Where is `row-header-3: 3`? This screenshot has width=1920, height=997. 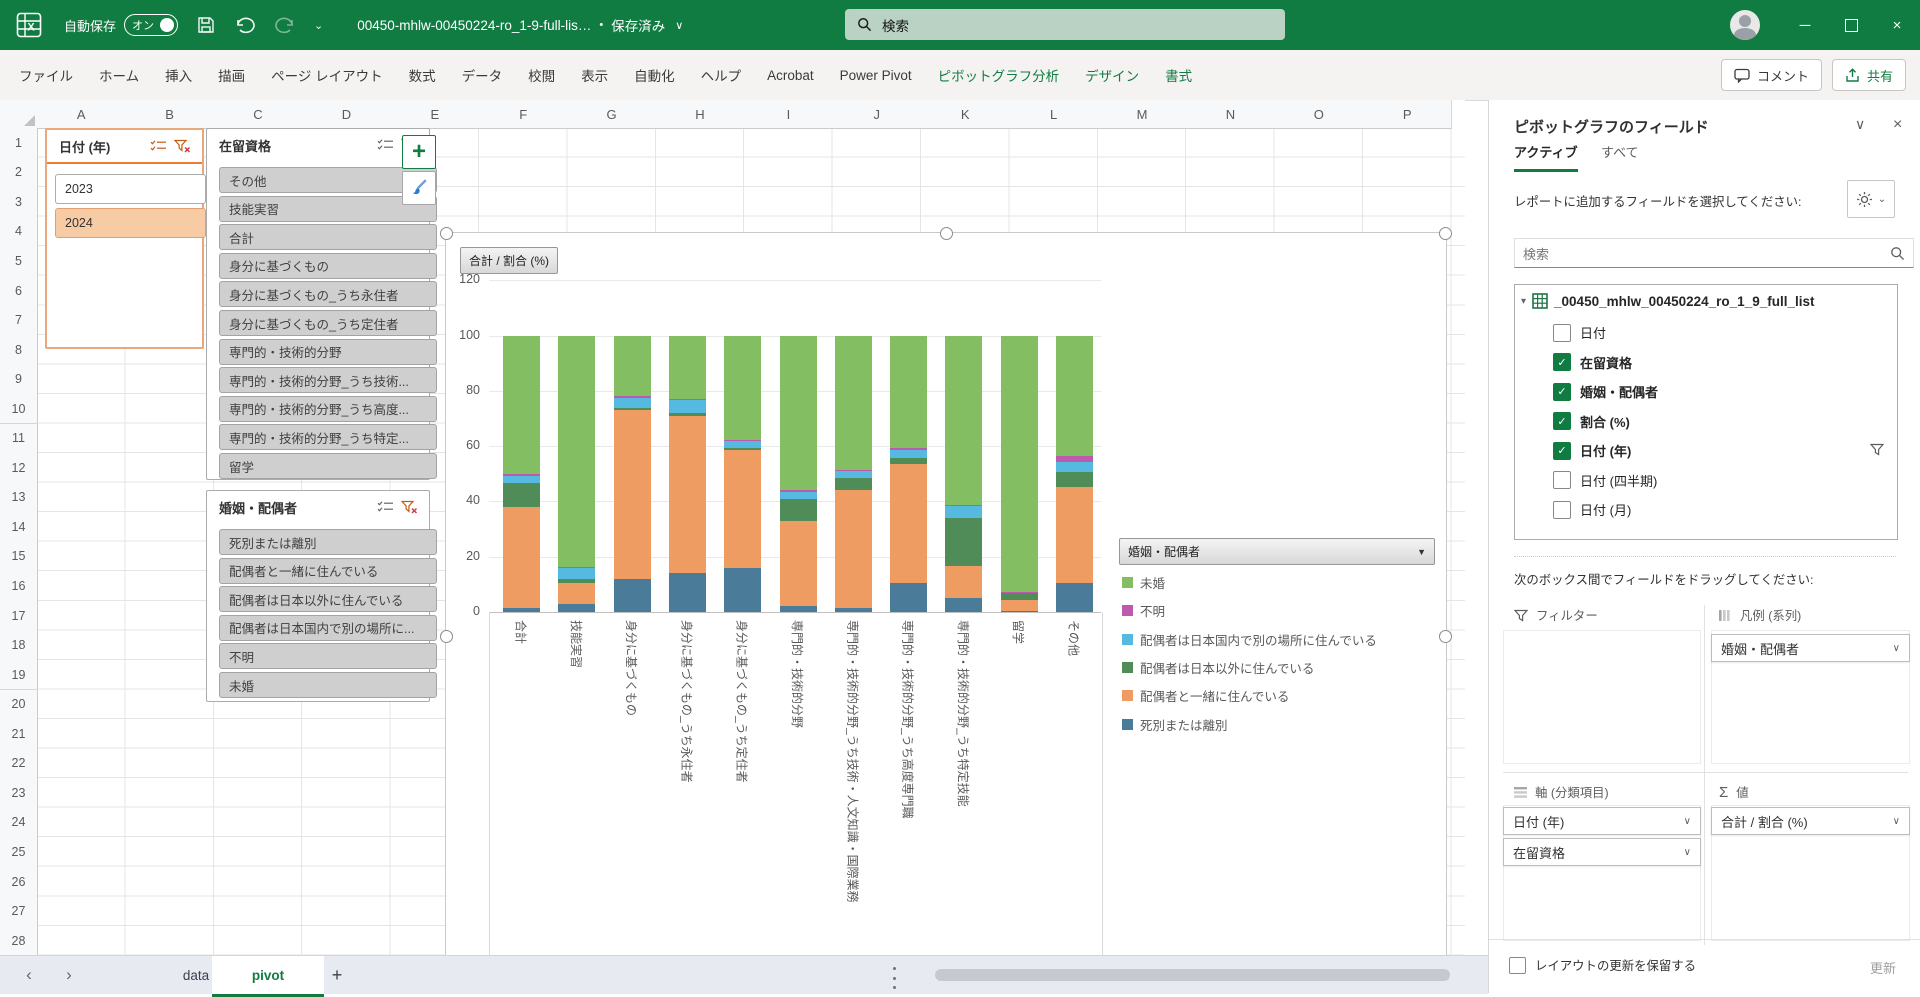
row-header-3: 3 is located at coordinates (19, 202).